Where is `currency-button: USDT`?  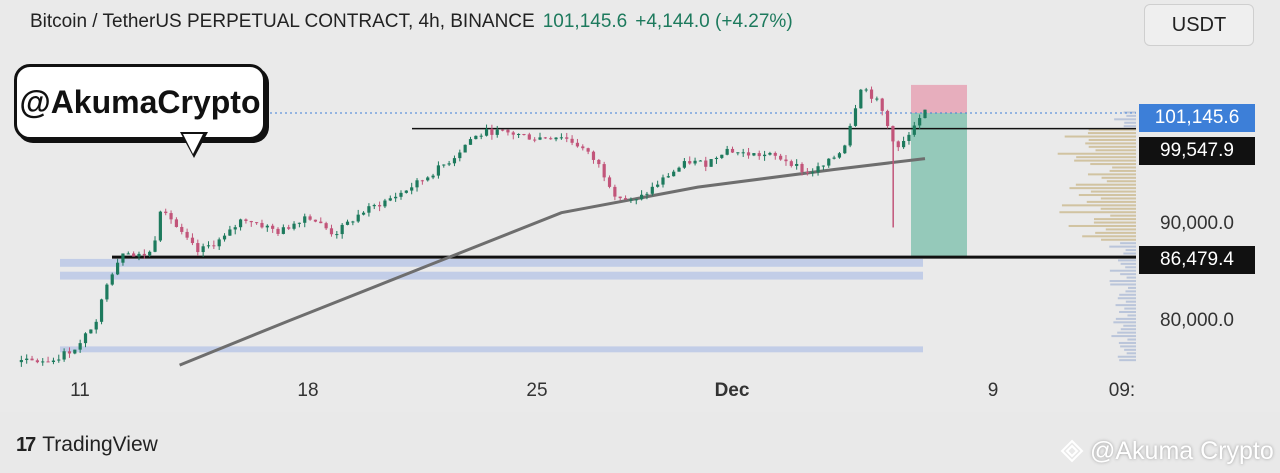
currency-button: USDT is located at coordinates (1199, 25).